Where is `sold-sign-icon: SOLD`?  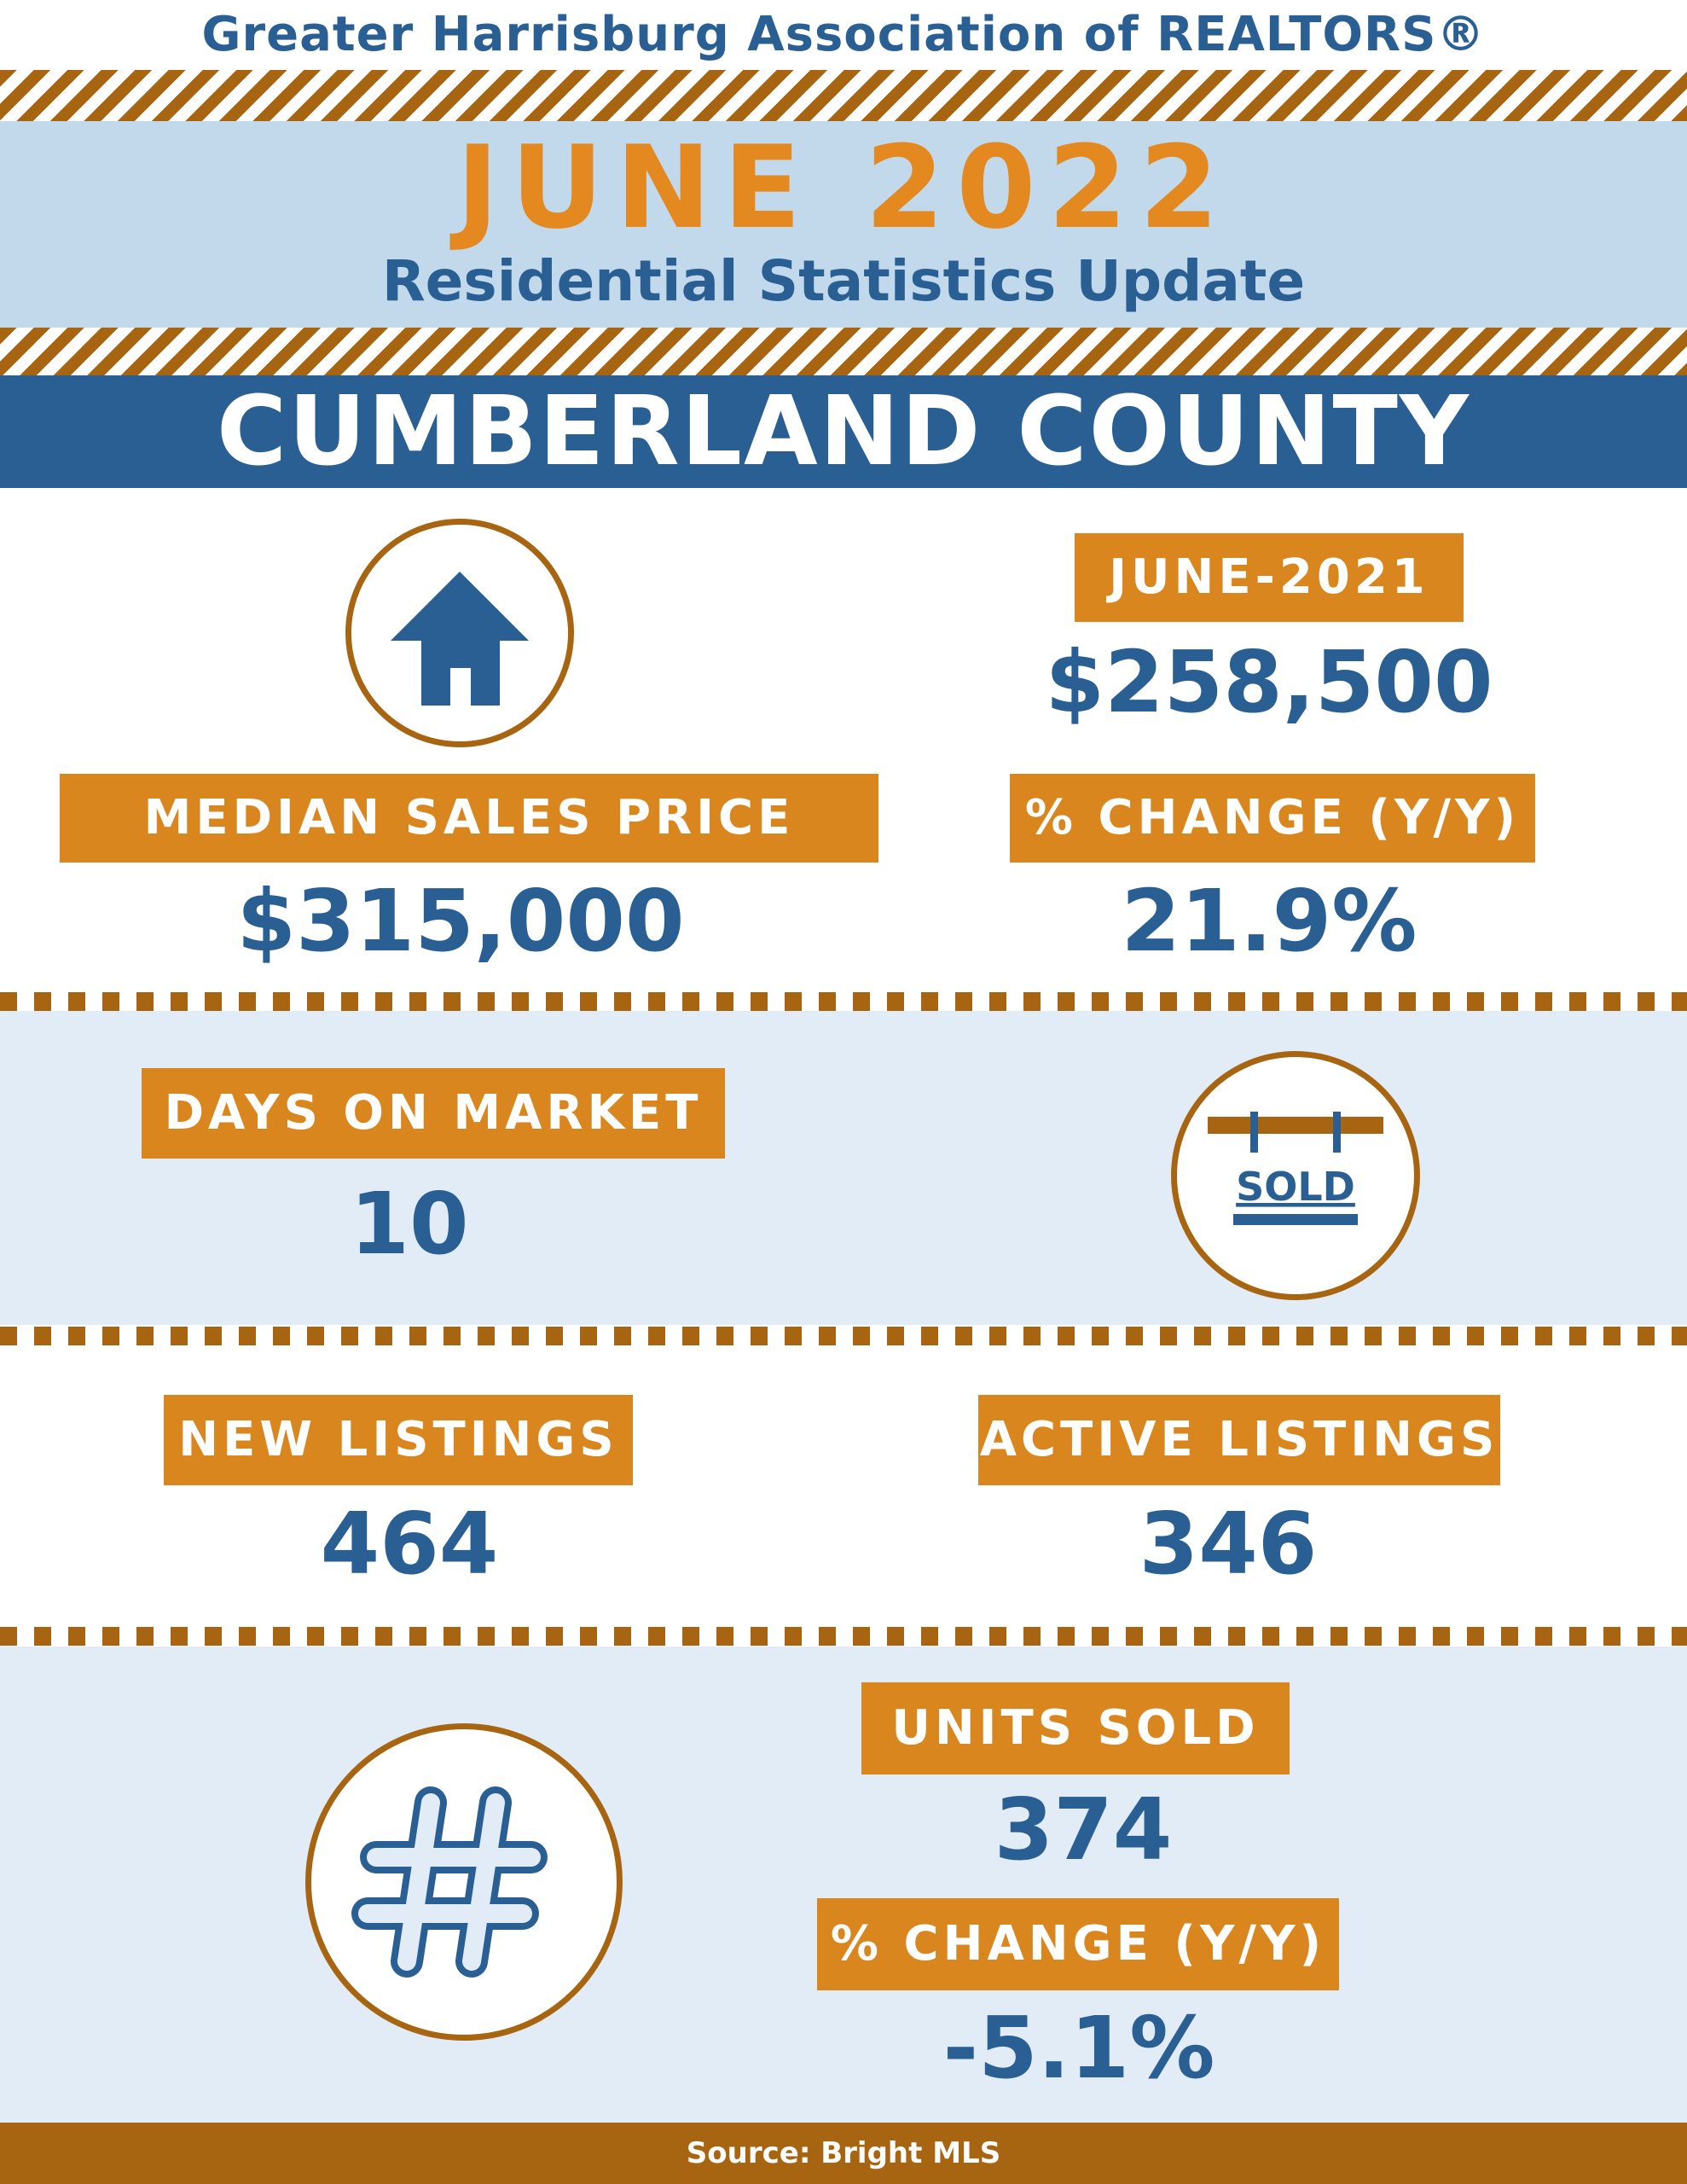 sold-sign-icon: SOLD is located at coordinates (1295, 1174).